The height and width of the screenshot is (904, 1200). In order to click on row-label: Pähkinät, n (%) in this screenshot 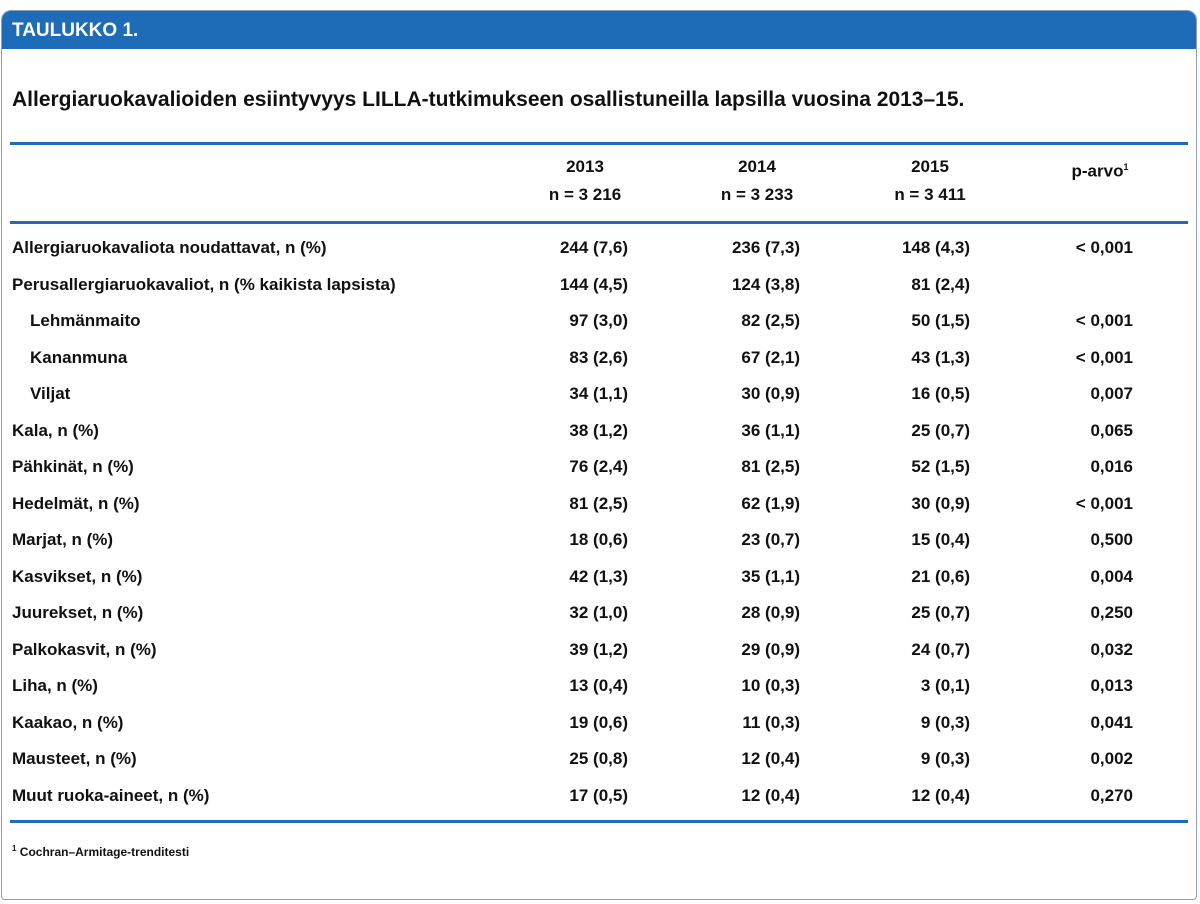, I will do `click(73, 466)`.